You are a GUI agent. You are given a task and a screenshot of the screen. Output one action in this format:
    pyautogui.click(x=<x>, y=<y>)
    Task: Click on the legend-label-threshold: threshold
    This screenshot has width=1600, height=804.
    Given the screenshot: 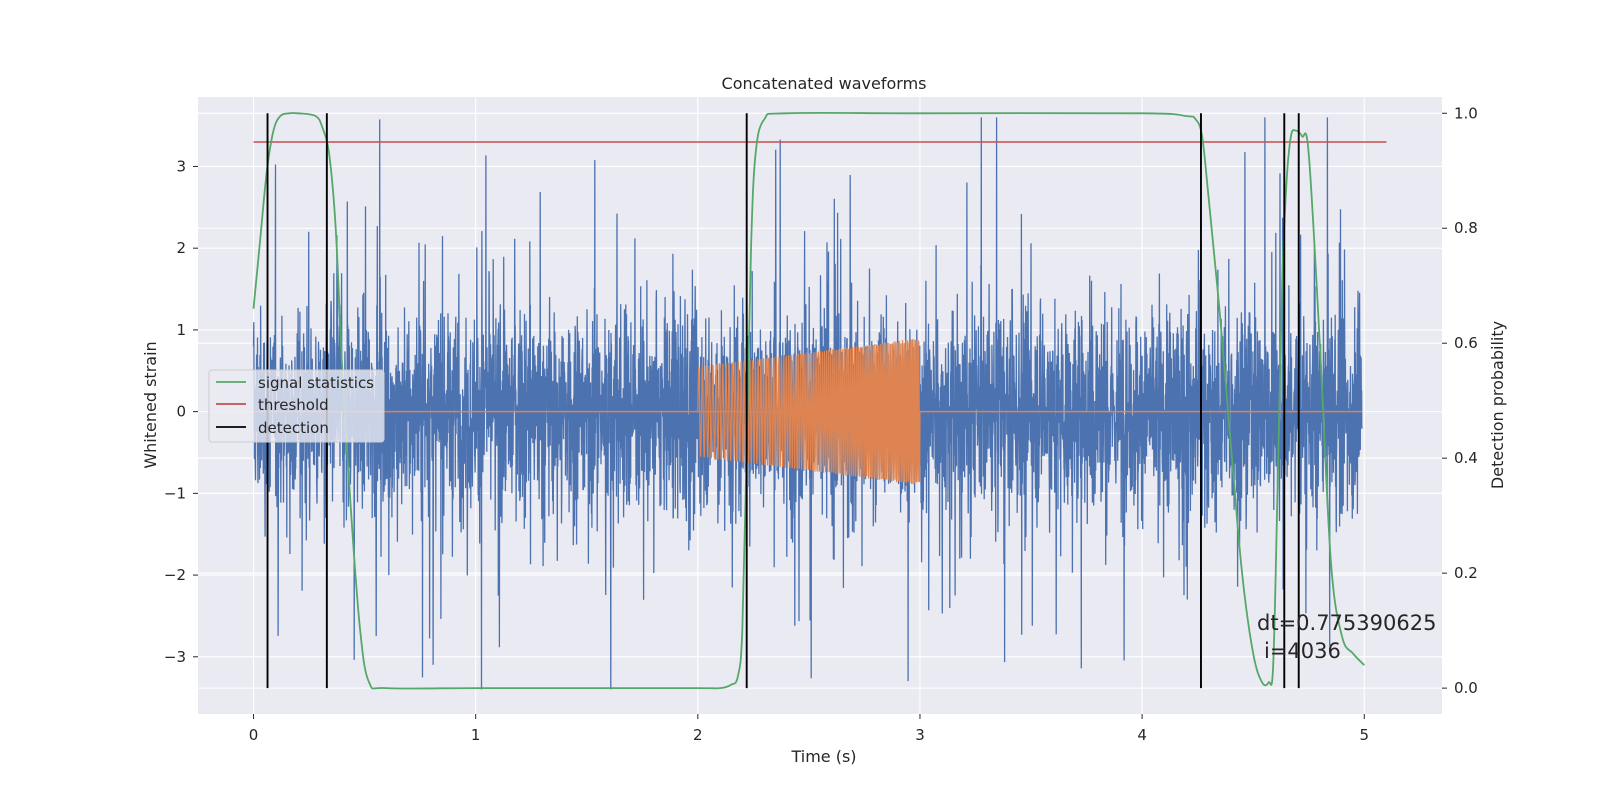 What is the action you would take?
    pyautogui.click(x=293, y=405)
    